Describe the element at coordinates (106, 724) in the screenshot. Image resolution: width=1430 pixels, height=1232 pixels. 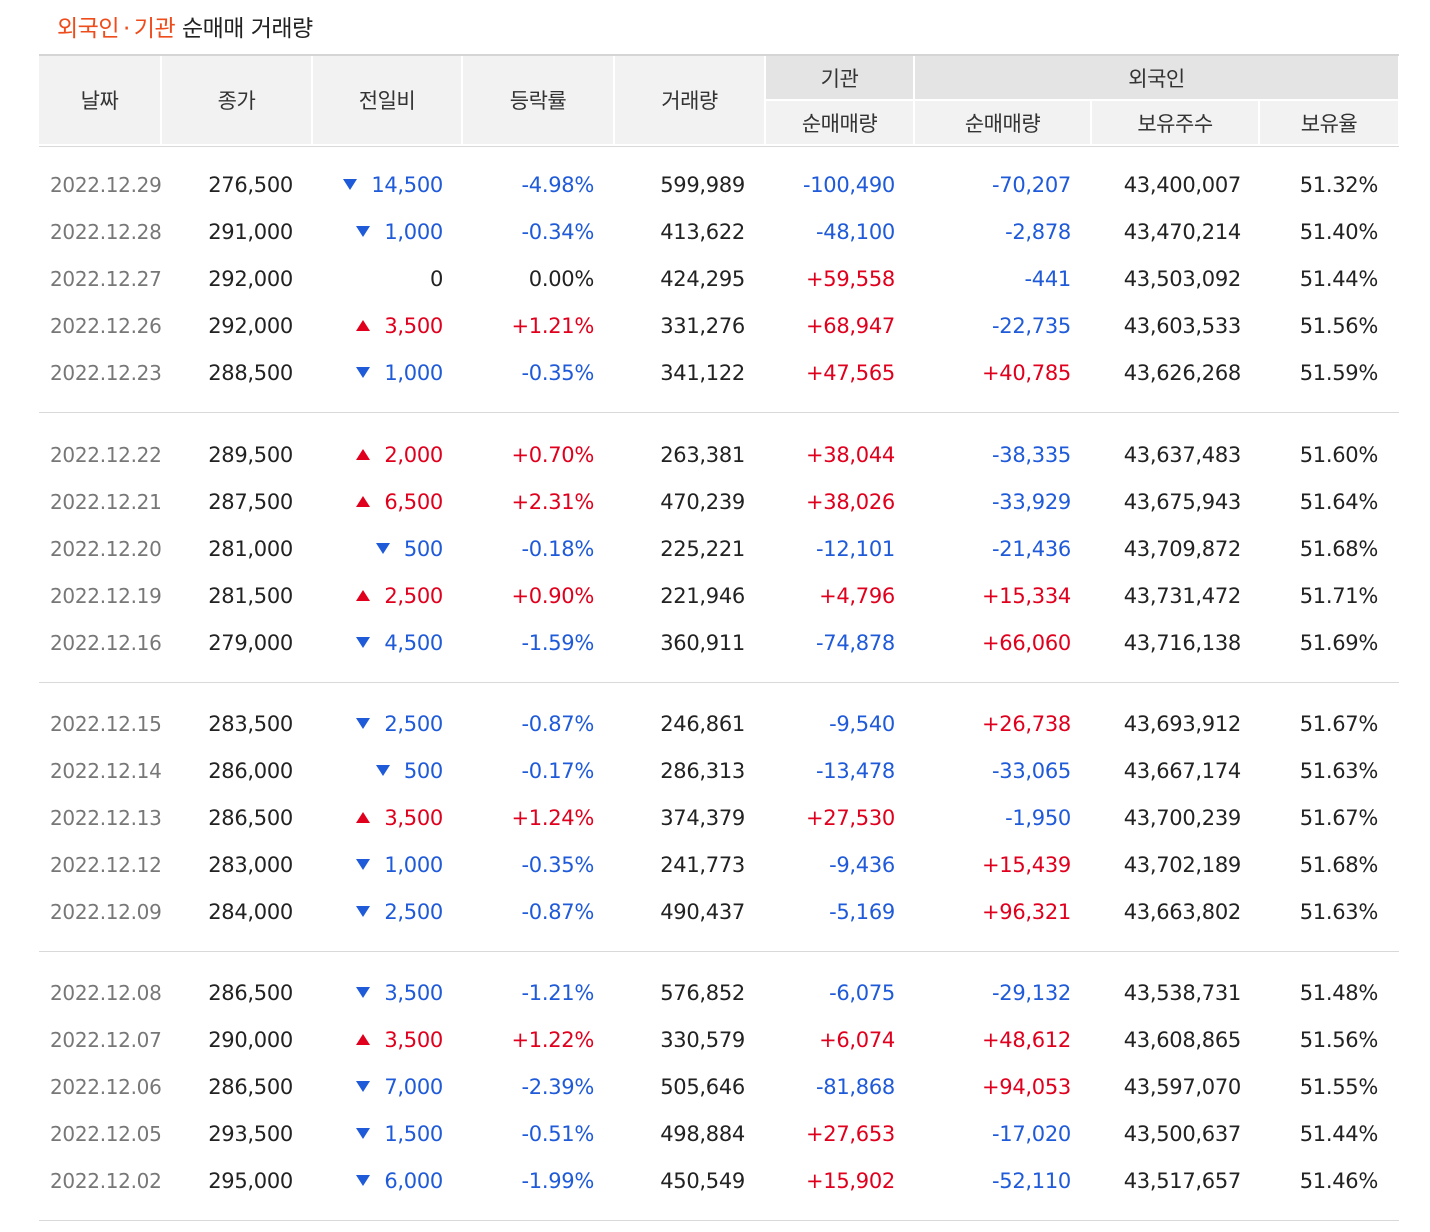
I see `date-cell-value: 2022.12.15` at that location.